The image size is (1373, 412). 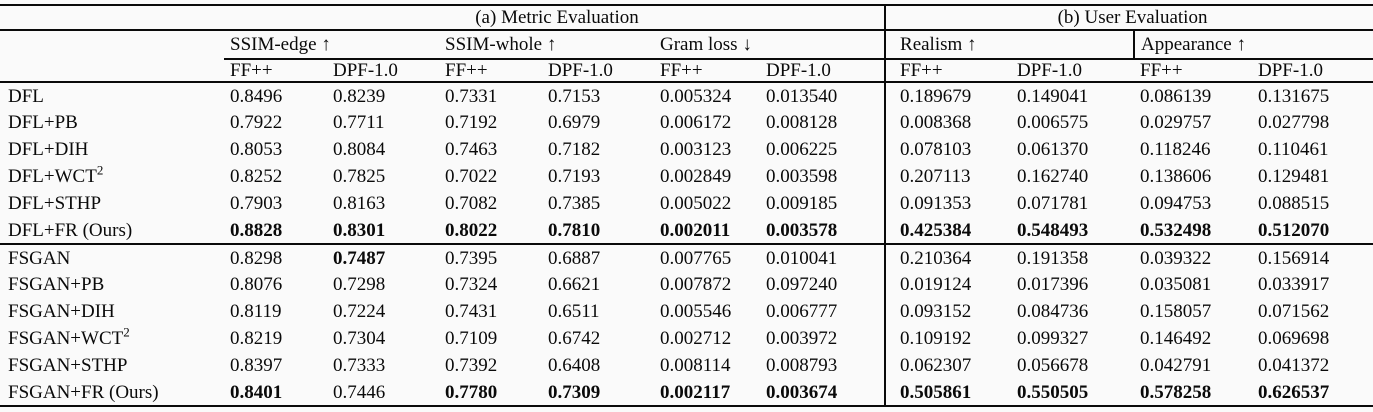 I want to click on metric-value-cell: 0.042791, so click(x=1176, y=365).